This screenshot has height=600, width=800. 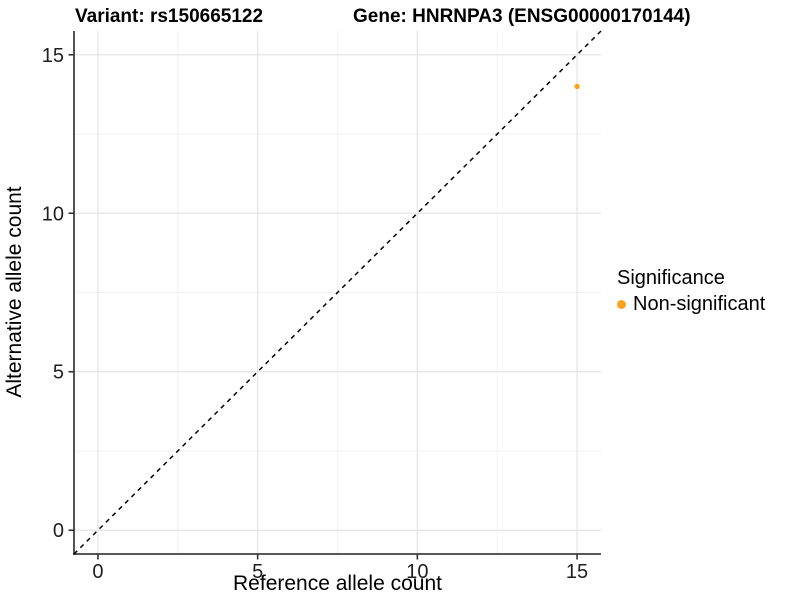 What do you see at coordinates (337, 583) in the screenshot?
I see `x-axis-title: Reference allele count` at bounding box center [337, 583].